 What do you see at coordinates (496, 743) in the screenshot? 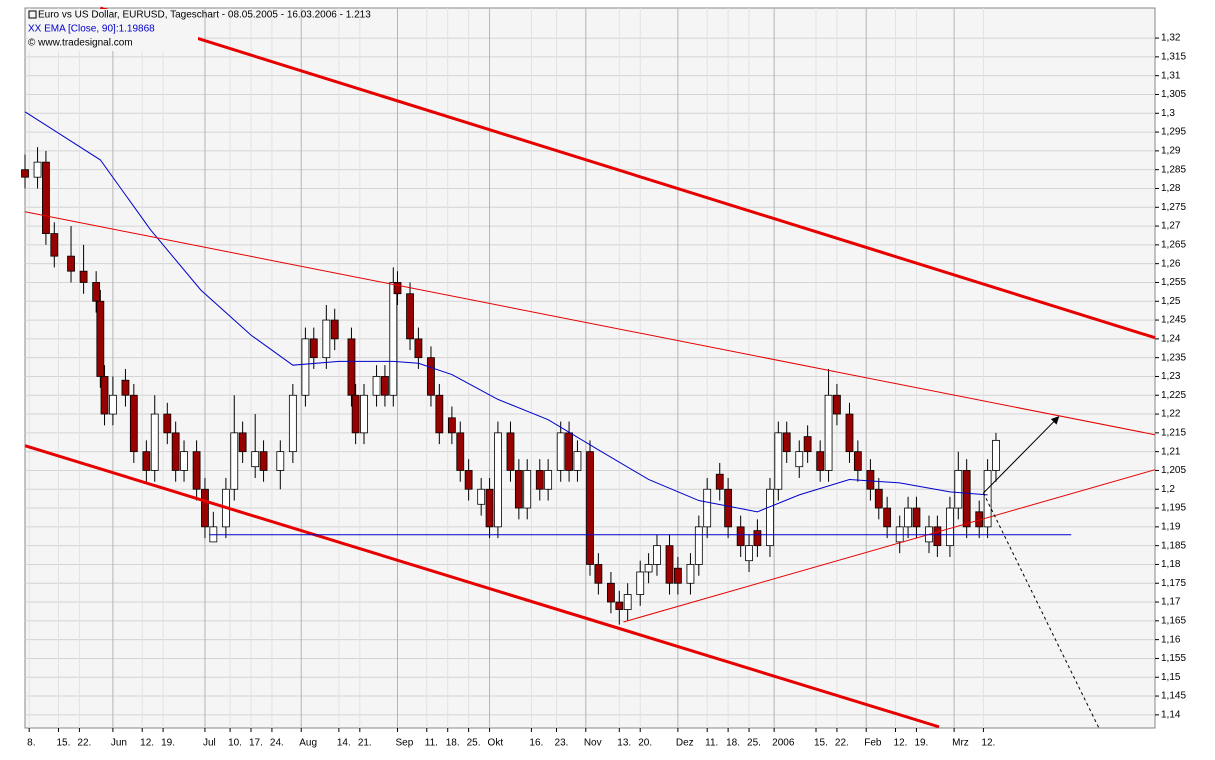
I see `x-tick-label: Okt` at bounding box center [496, 743].